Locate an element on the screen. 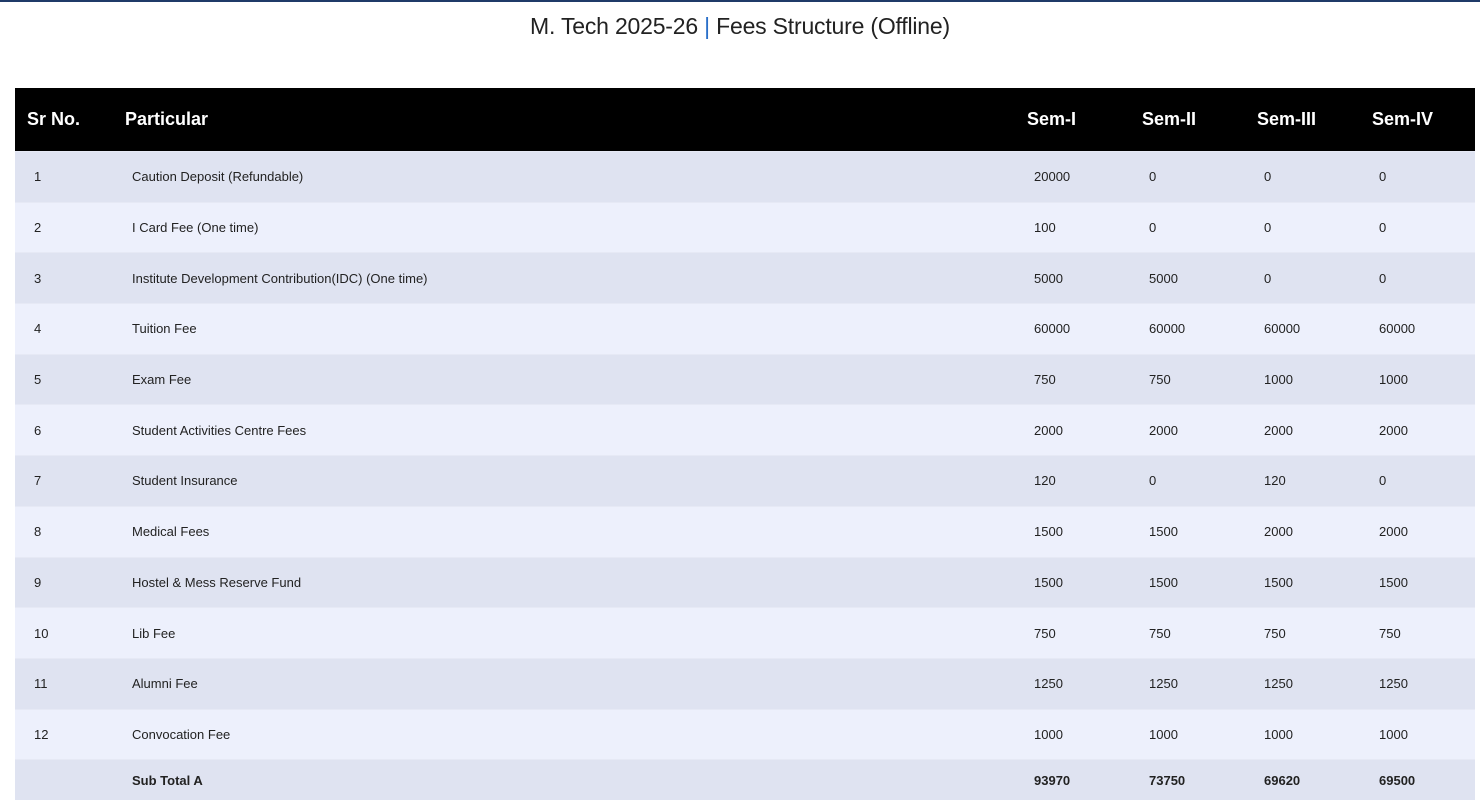  table-row: 12 Convocation Fee 1000 1000 1000 1000 is located at coordinates (745, 734).